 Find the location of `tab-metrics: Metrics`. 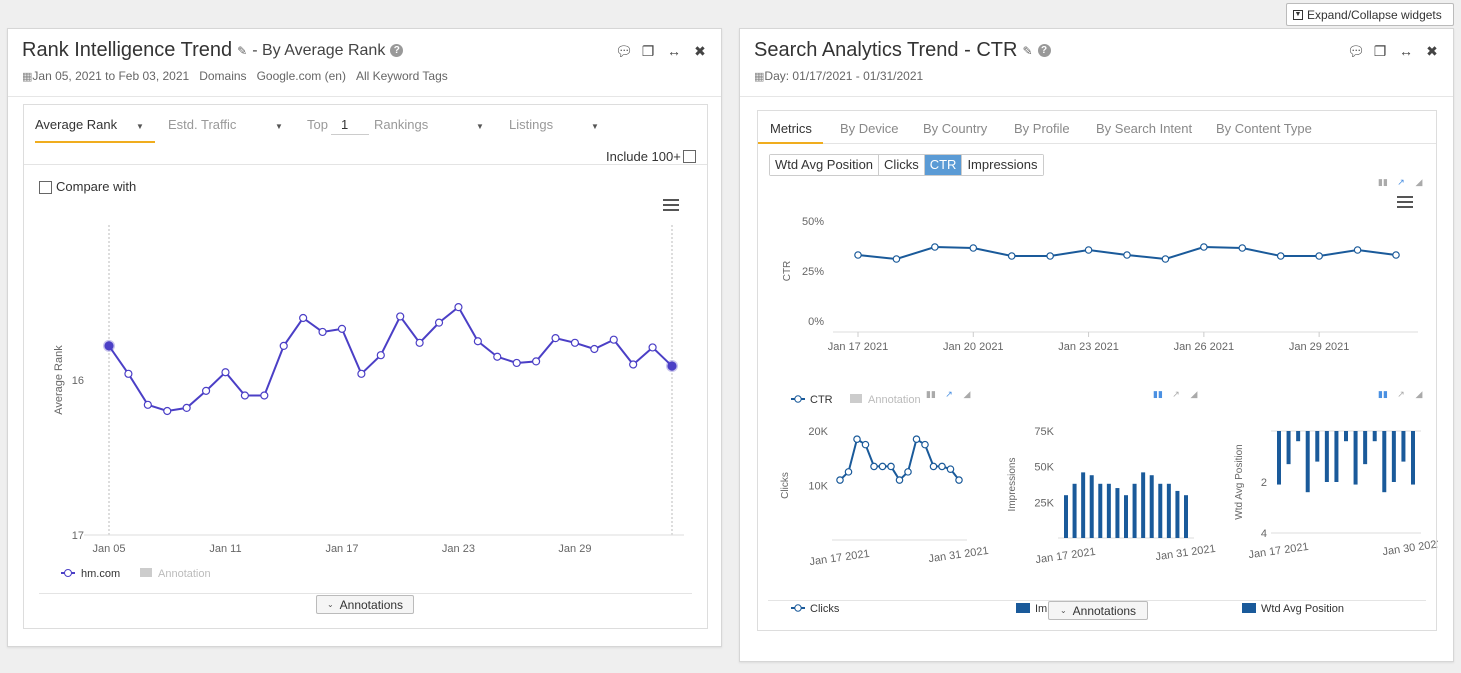

tab-metrics: Metrics is located at coordinates (791, 128).